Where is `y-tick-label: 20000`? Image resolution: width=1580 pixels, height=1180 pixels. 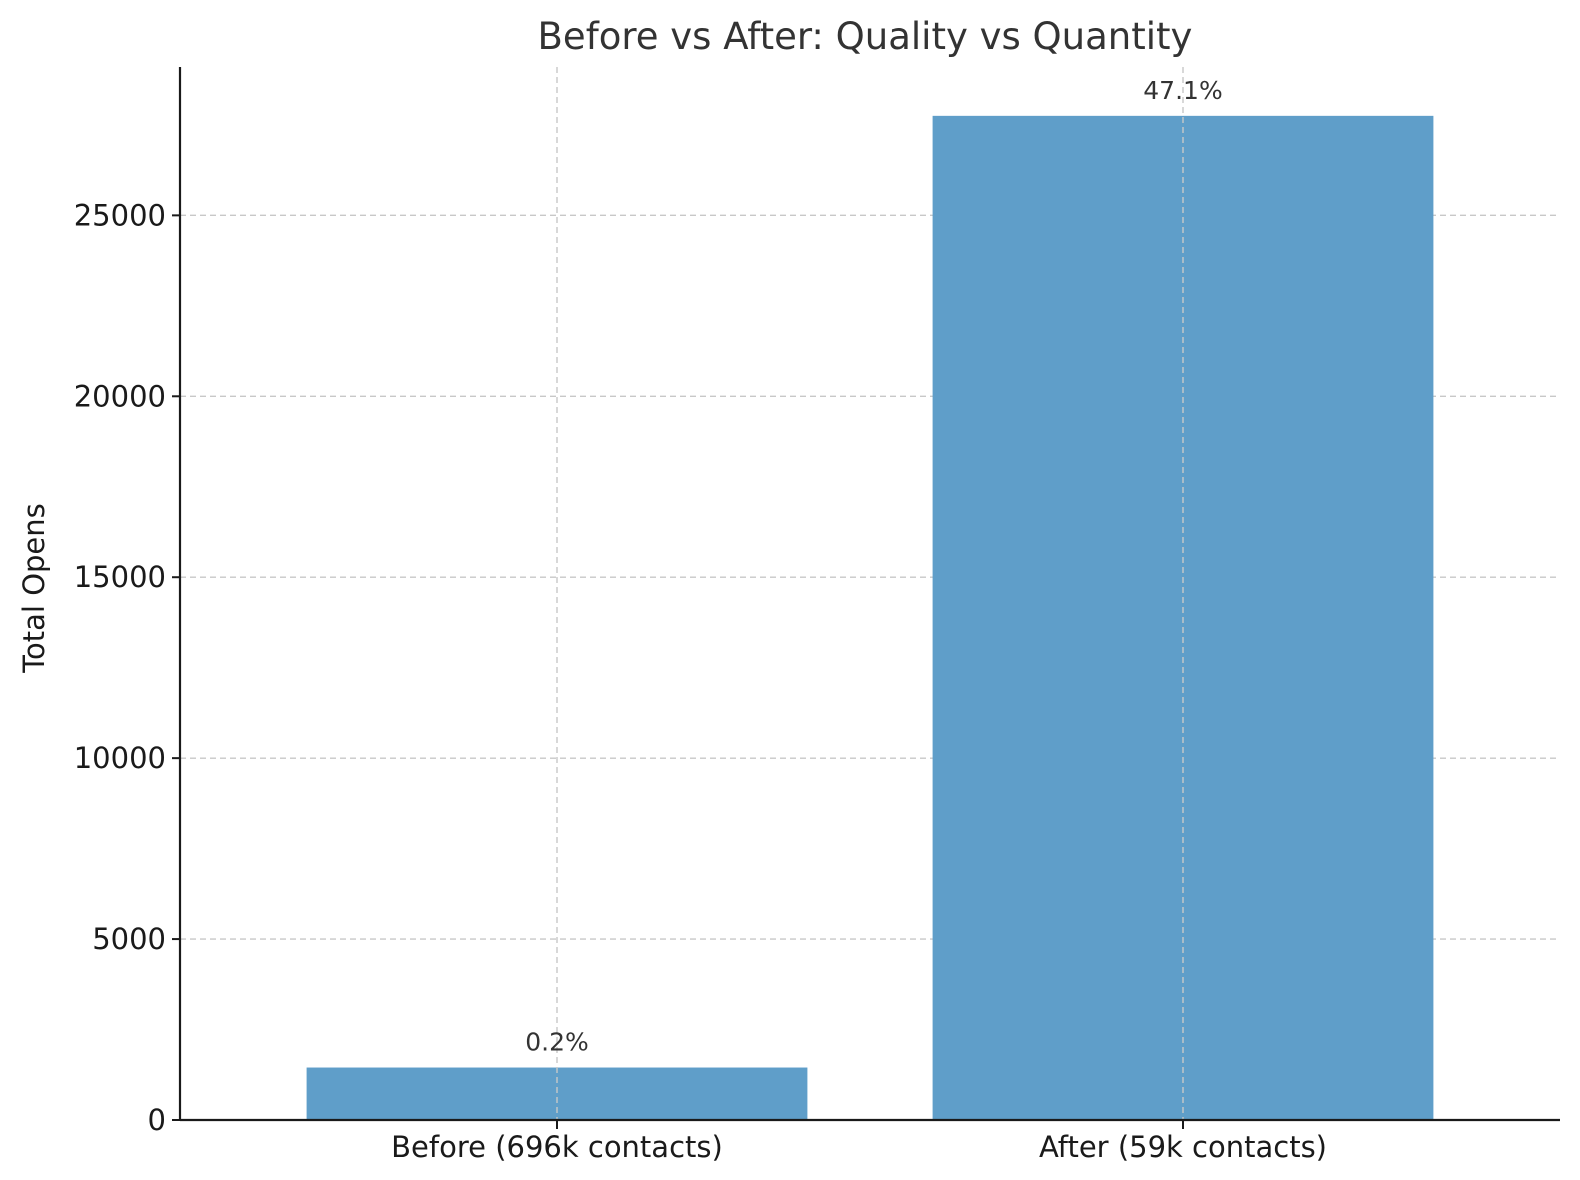
y-tick-label: 20000 is located at coordinates (120, 396).